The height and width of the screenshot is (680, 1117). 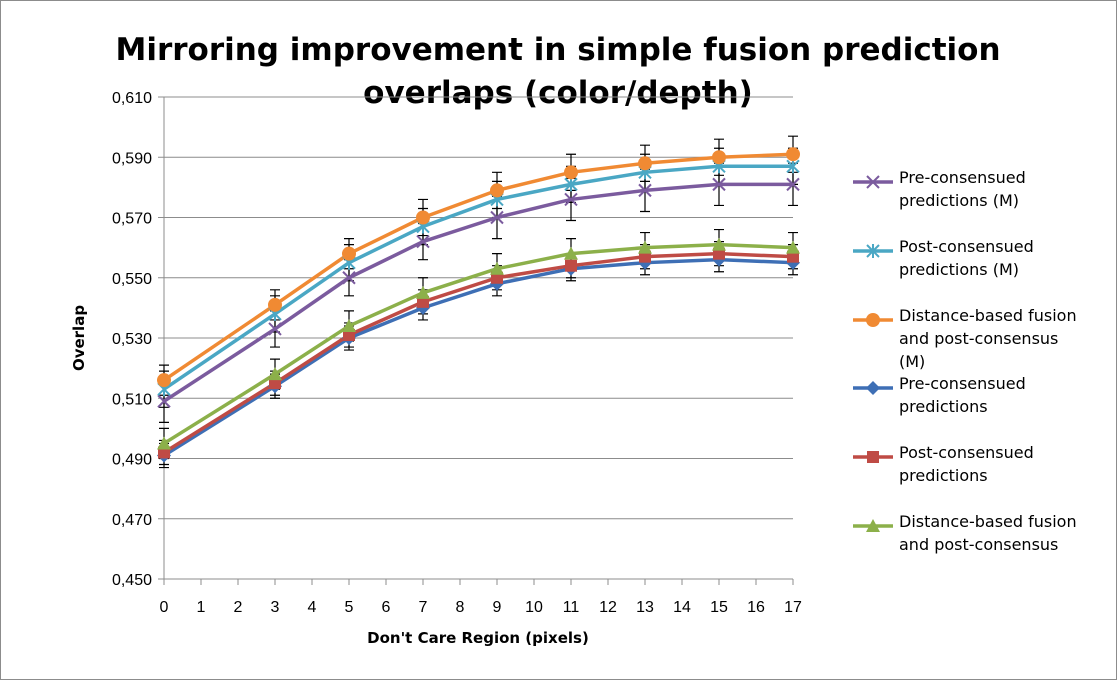 What do you see at coordinates (460, 607) in the screenshot?
I see `x-tick-label: 8` at bounding box center [460, 607].